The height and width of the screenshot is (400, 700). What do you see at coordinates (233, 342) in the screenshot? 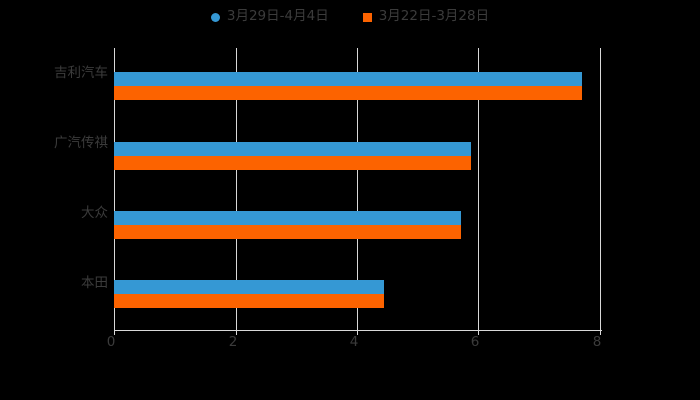
I see `x-axis-label-1: 2` at bounding box center [233, 342].